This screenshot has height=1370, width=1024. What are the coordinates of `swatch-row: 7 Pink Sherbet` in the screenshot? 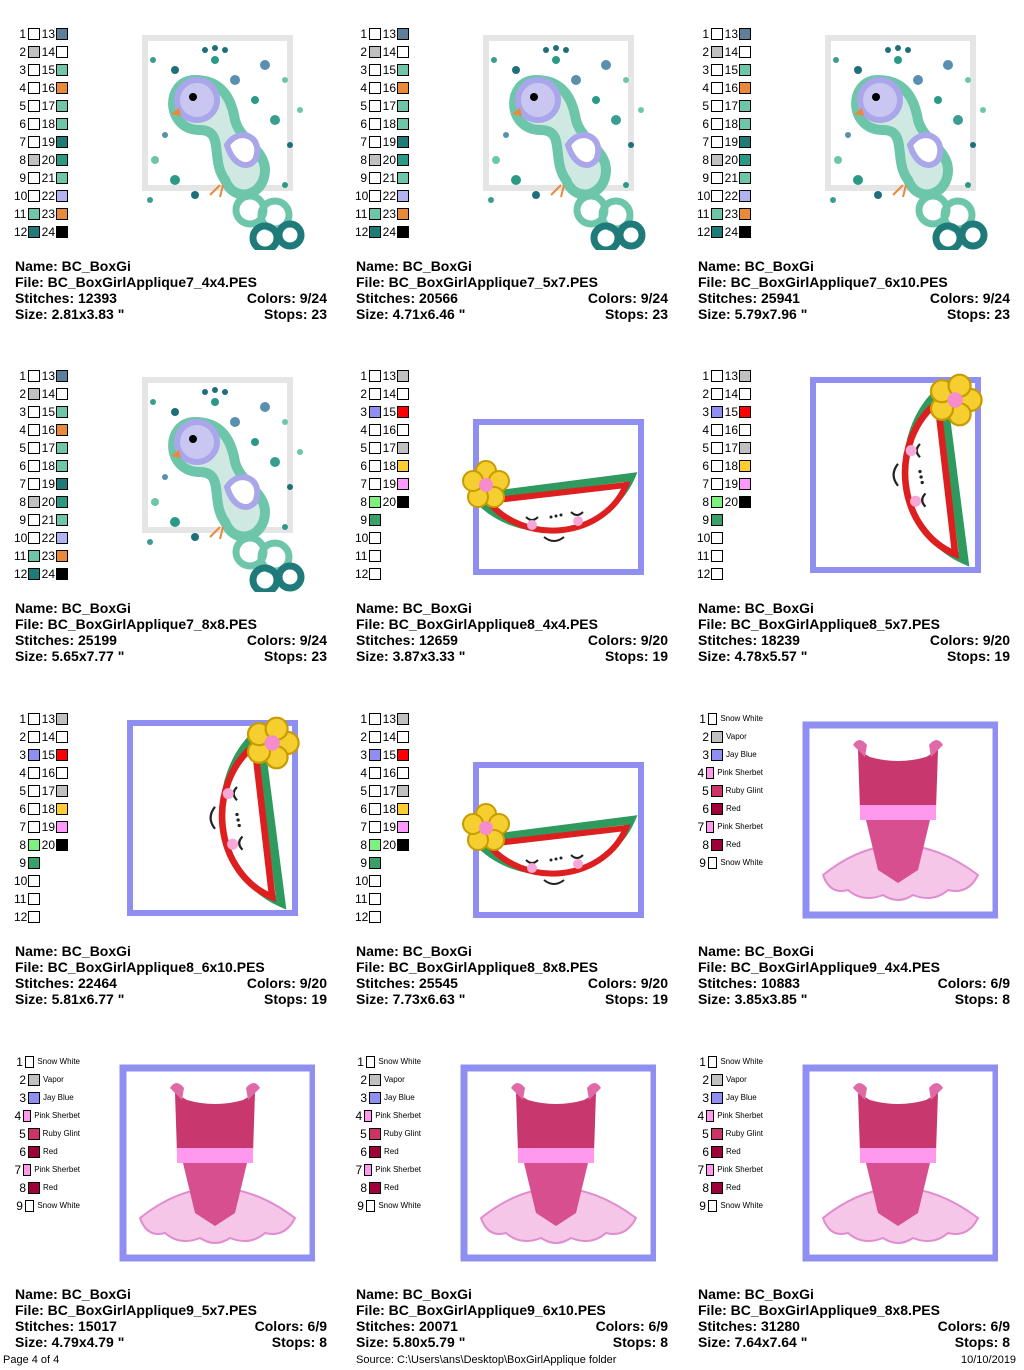 It's located at (730, 1170).